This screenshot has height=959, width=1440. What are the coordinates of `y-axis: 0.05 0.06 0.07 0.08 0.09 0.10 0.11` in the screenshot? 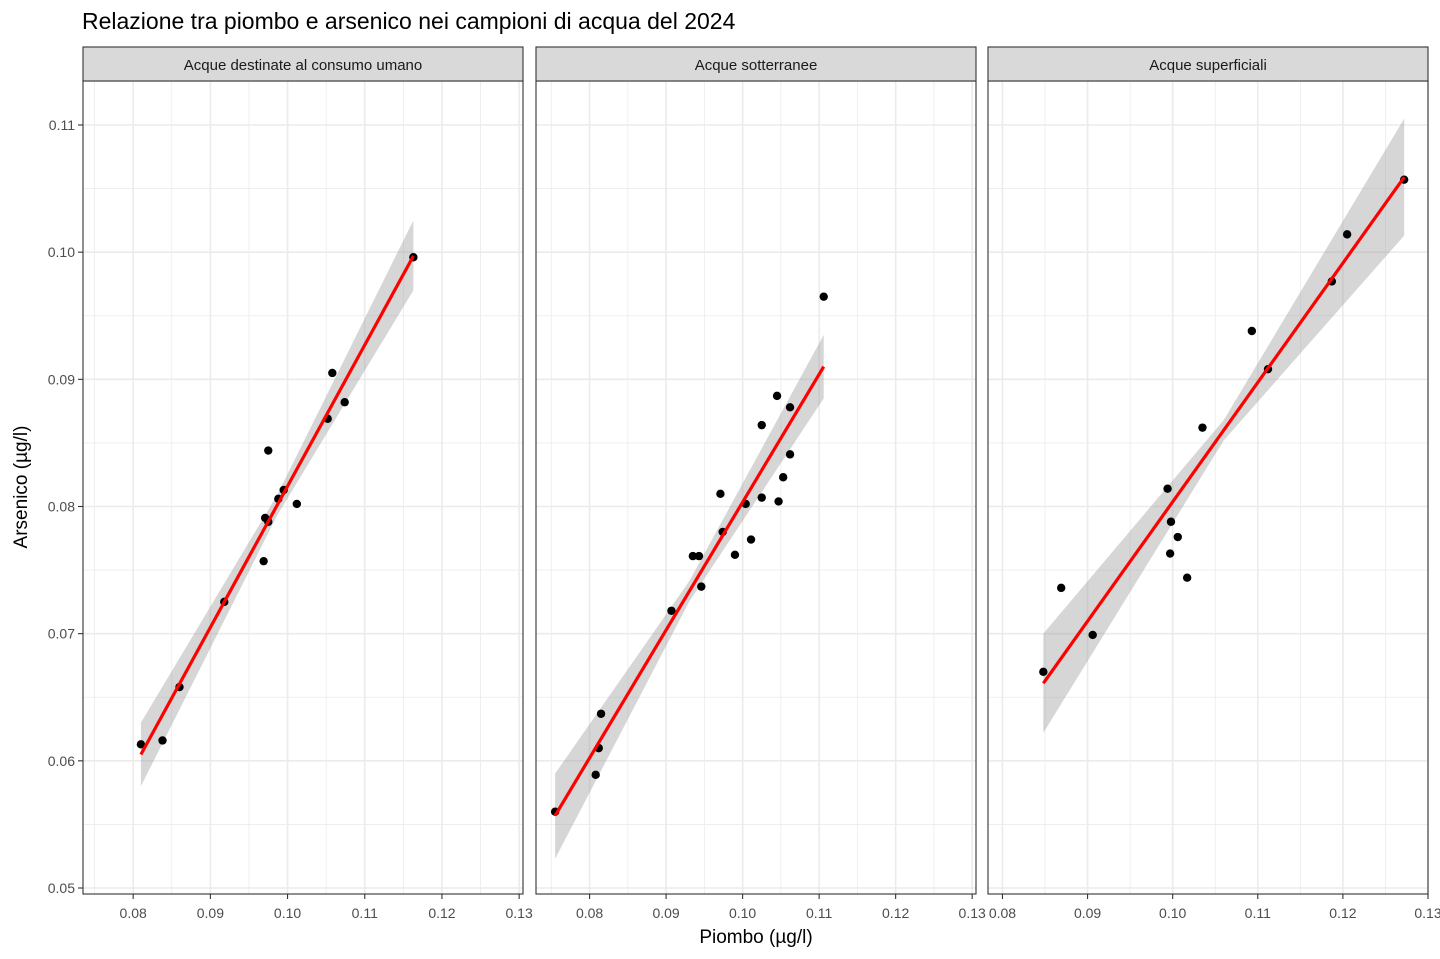 It's located at (65, 506).